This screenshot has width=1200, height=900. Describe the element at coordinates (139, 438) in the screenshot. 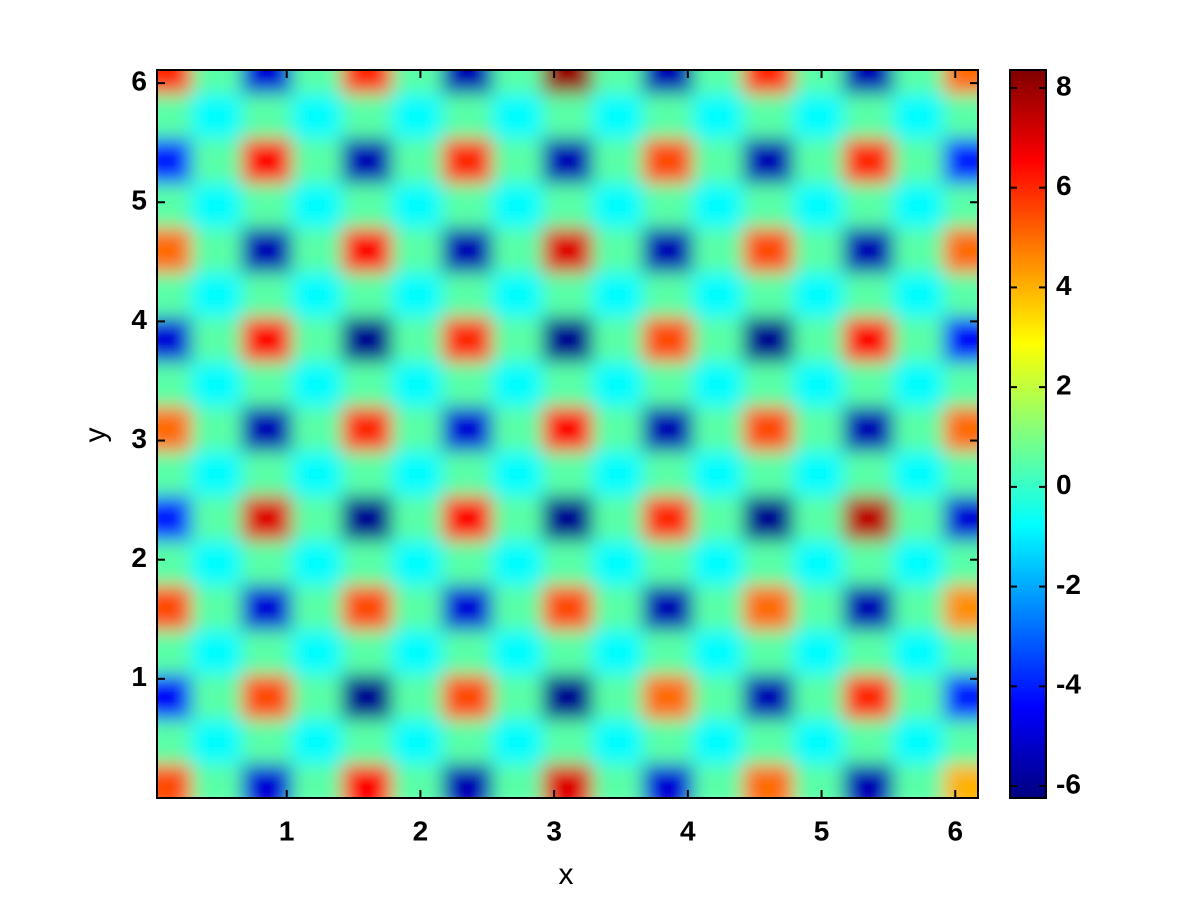

I see `y-tick-label: 3` at that location.